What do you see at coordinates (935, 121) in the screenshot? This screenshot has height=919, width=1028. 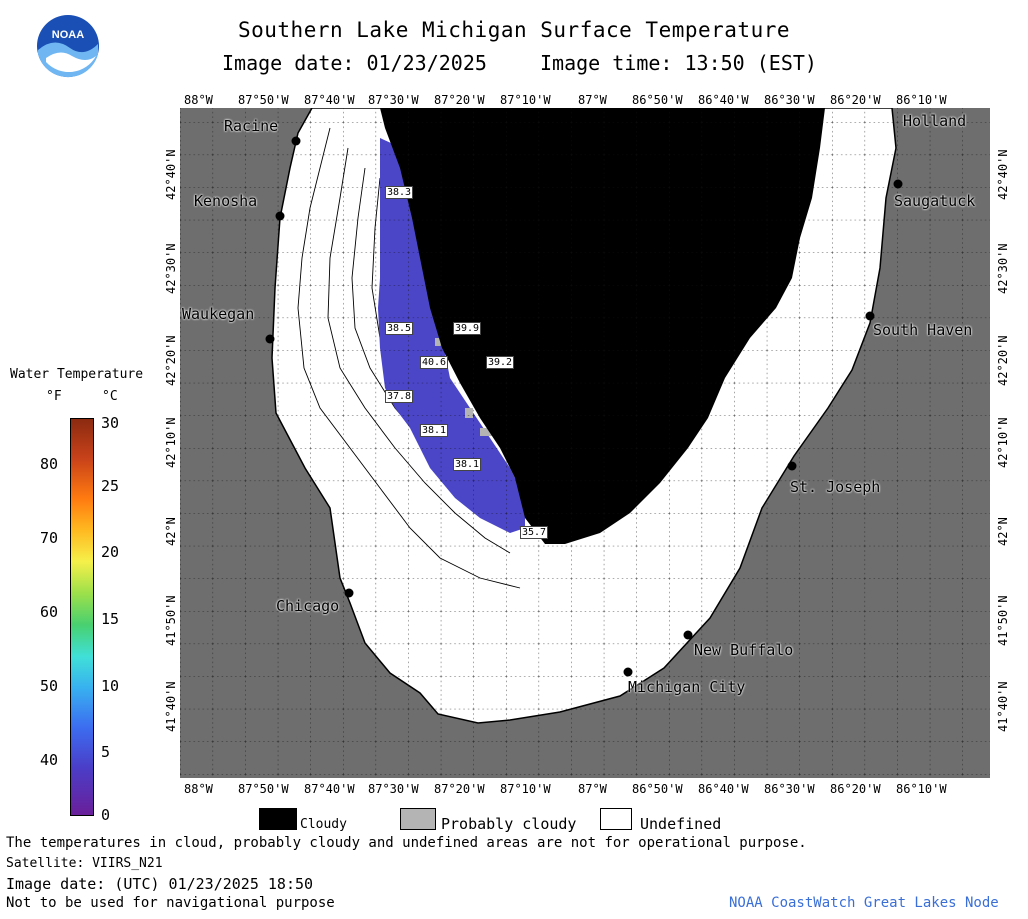 I see `city-label-holland: Holland` at bounding box center [935, 121].